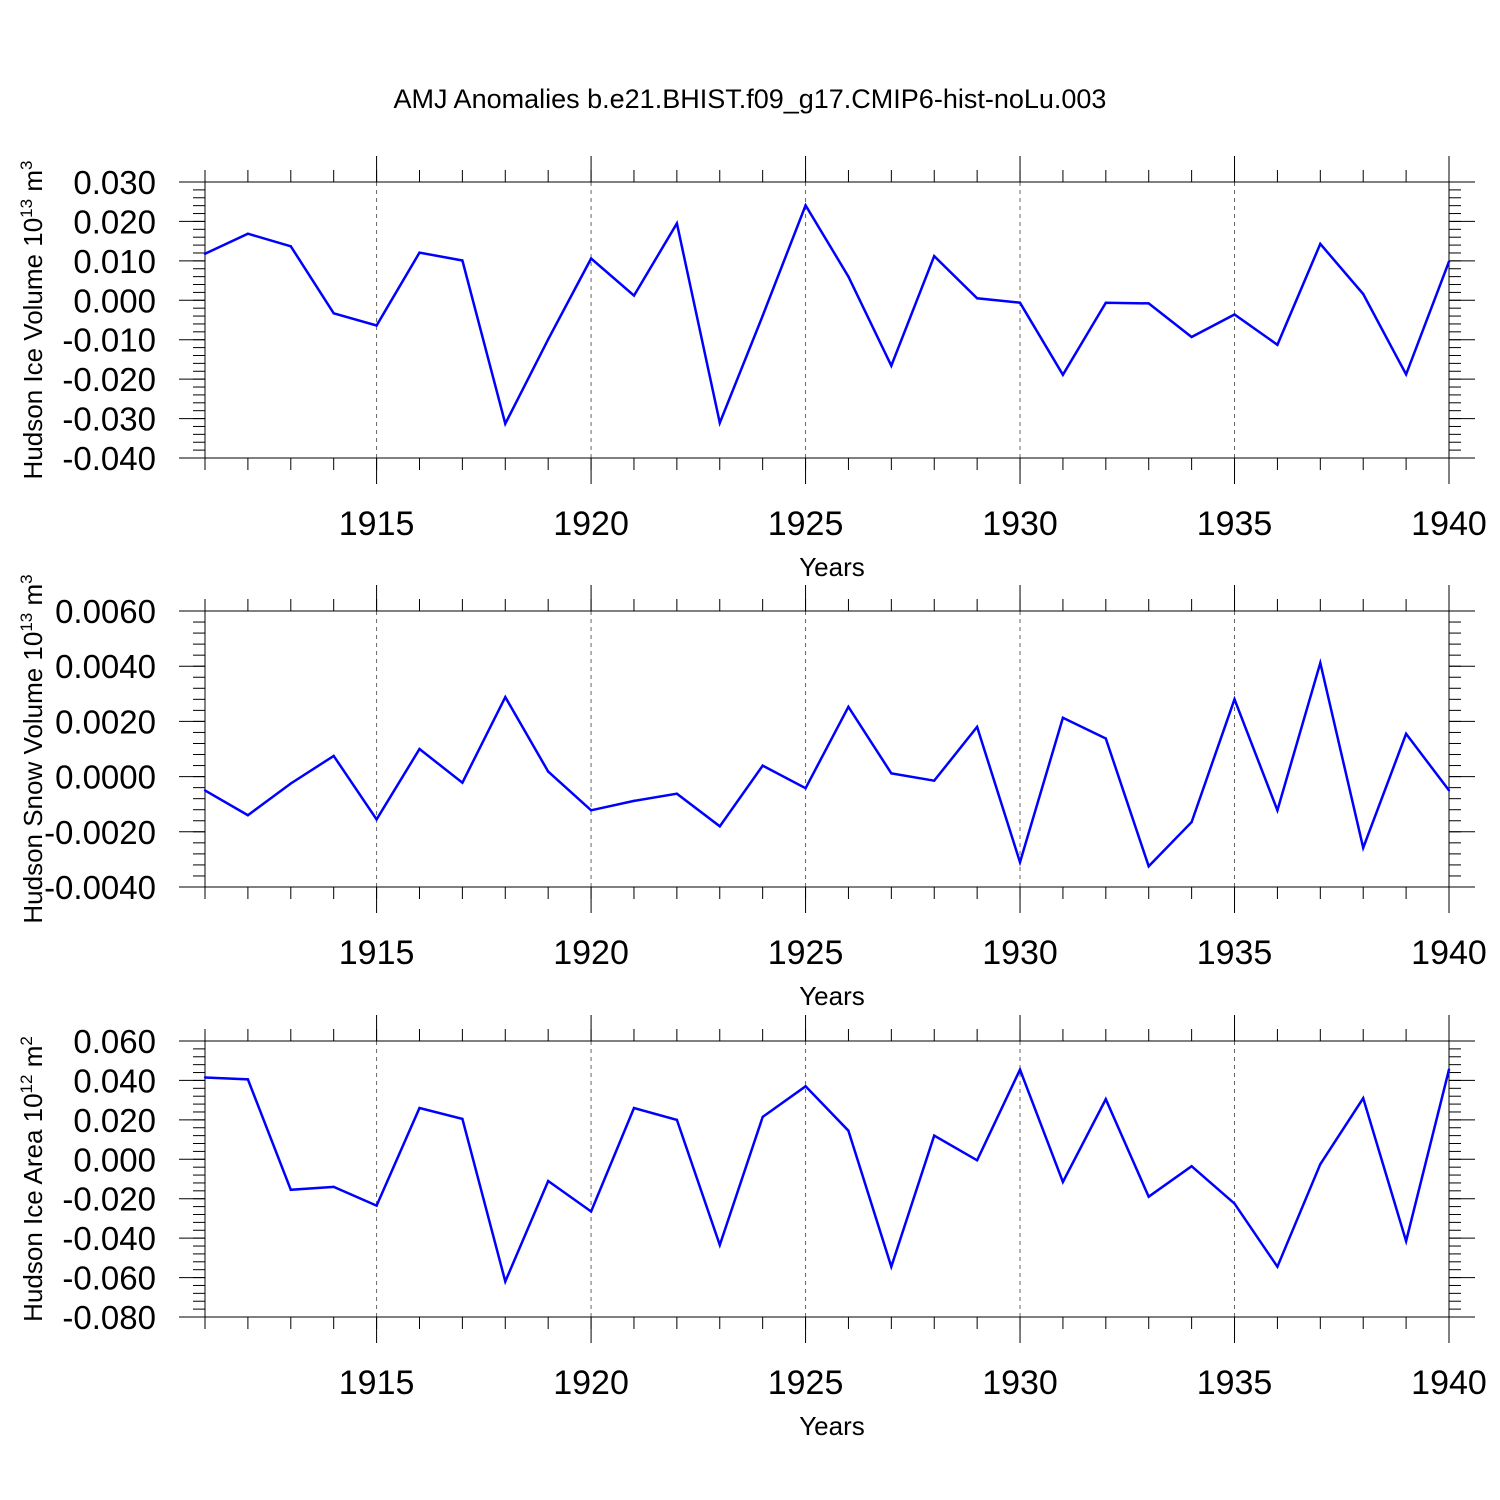  What do you see at coordinates (109, 458) in the screenshot?
I see `ice-volume-y-tick-label: -0.040` at bounding box center [109, 458].